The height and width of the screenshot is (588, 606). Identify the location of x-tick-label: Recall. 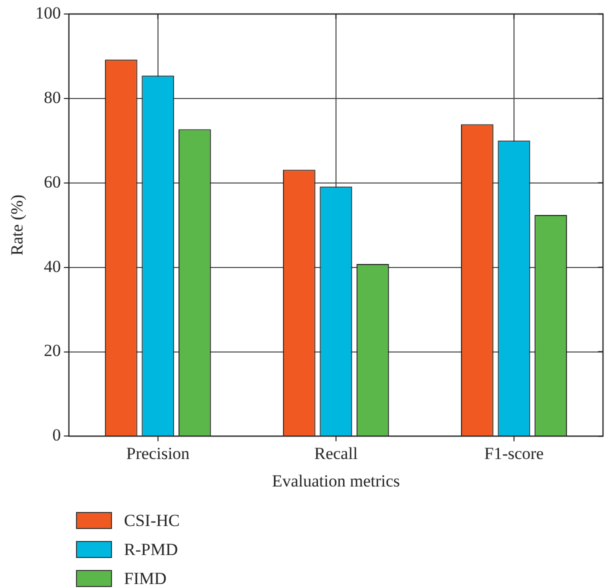
(336, 453).